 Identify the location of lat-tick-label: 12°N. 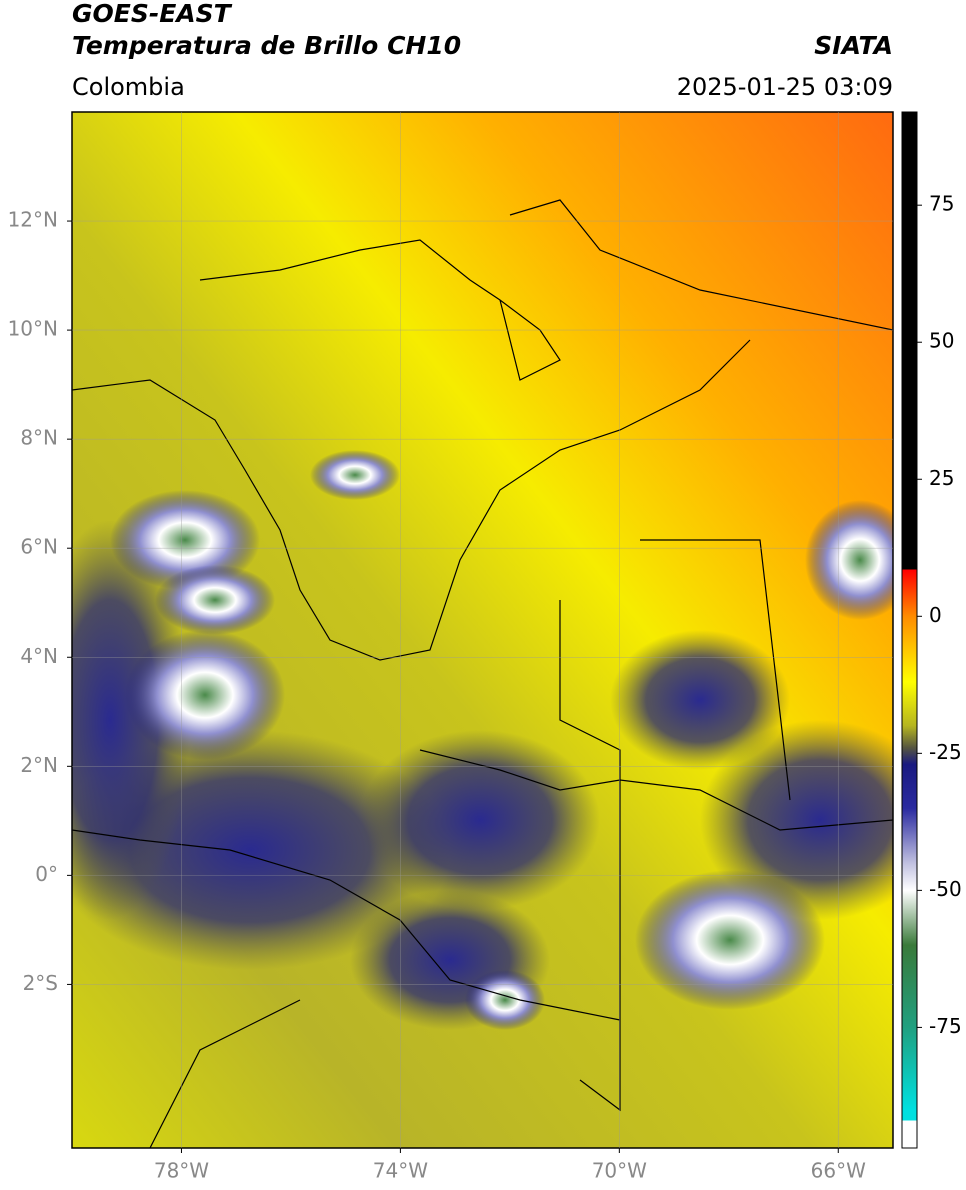
(33, 220).